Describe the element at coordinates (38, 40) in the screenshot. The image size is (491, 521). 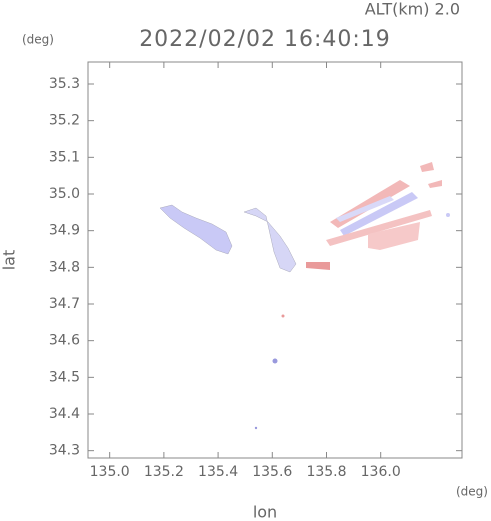
I see `y-unit: (deg)` at that location.